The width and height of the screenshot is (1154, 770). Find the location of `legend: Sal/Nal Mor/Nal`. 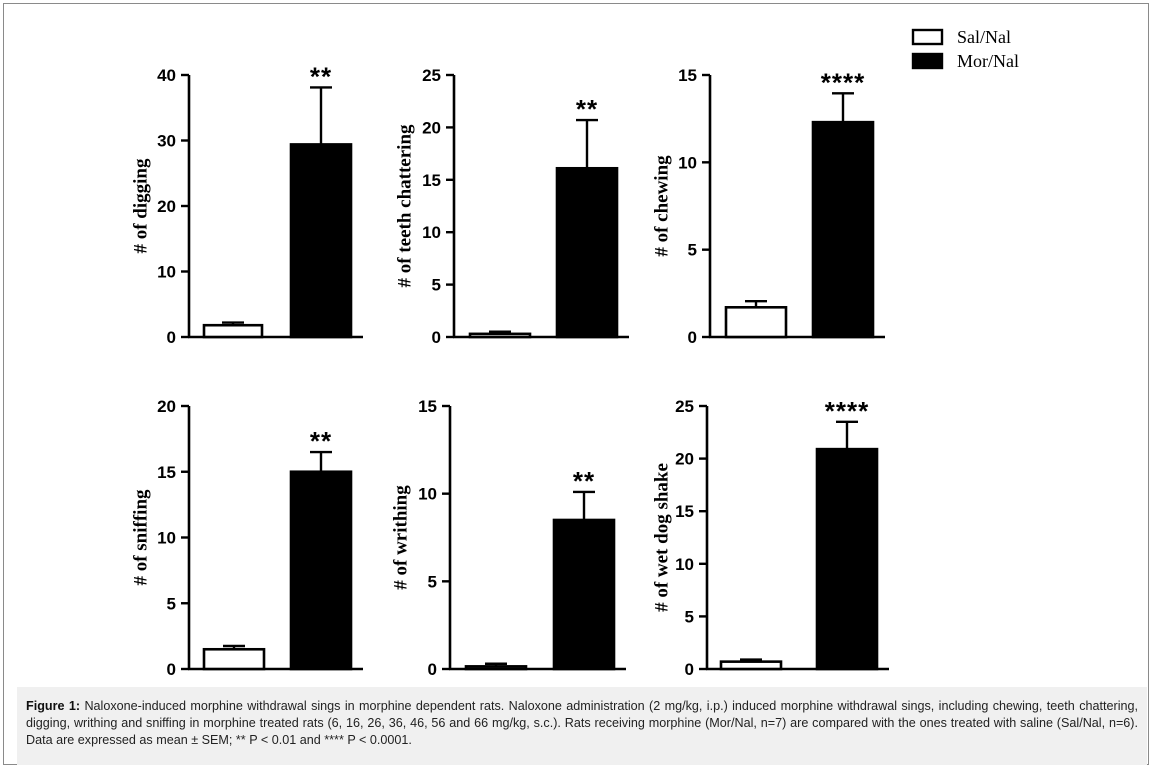

legend: Sal/Nal Mor/Nal is located at coordinates (965, 49).